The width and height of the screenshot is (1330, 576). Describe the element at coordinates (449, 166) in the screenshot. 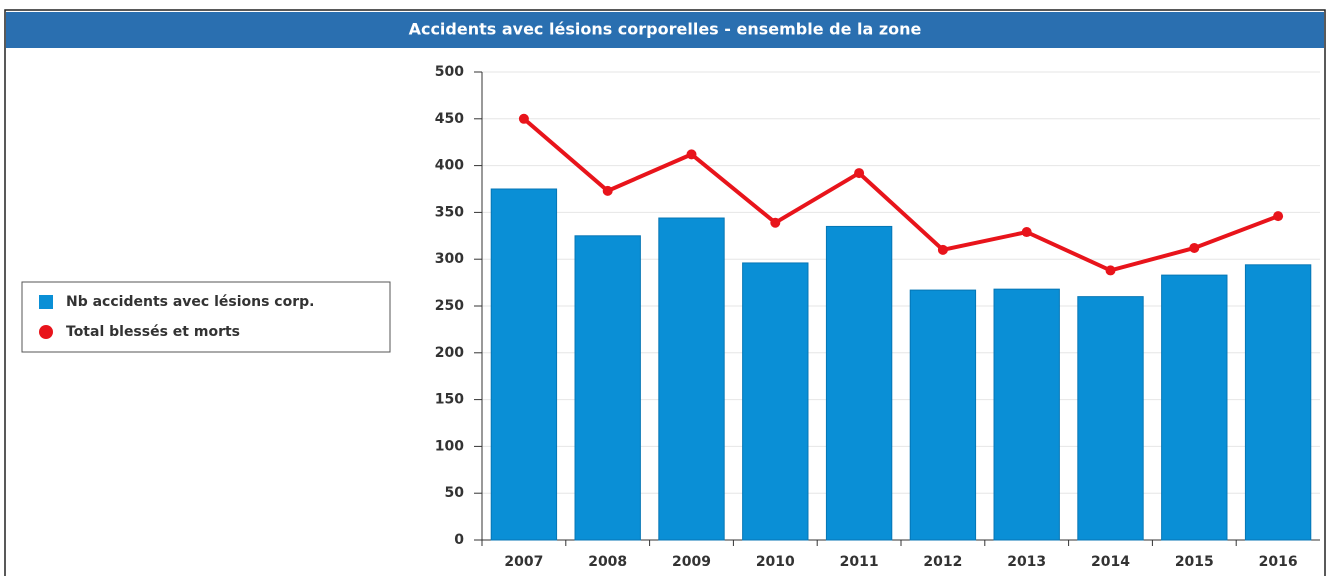

I see `y-tick-label: 400` at that location.